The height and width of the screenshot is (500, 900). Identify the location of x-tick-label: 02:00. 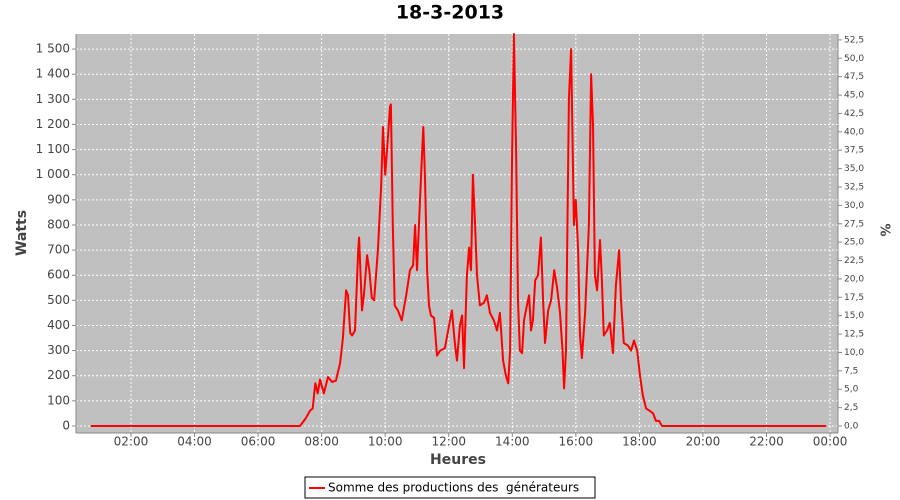
(131, 442).